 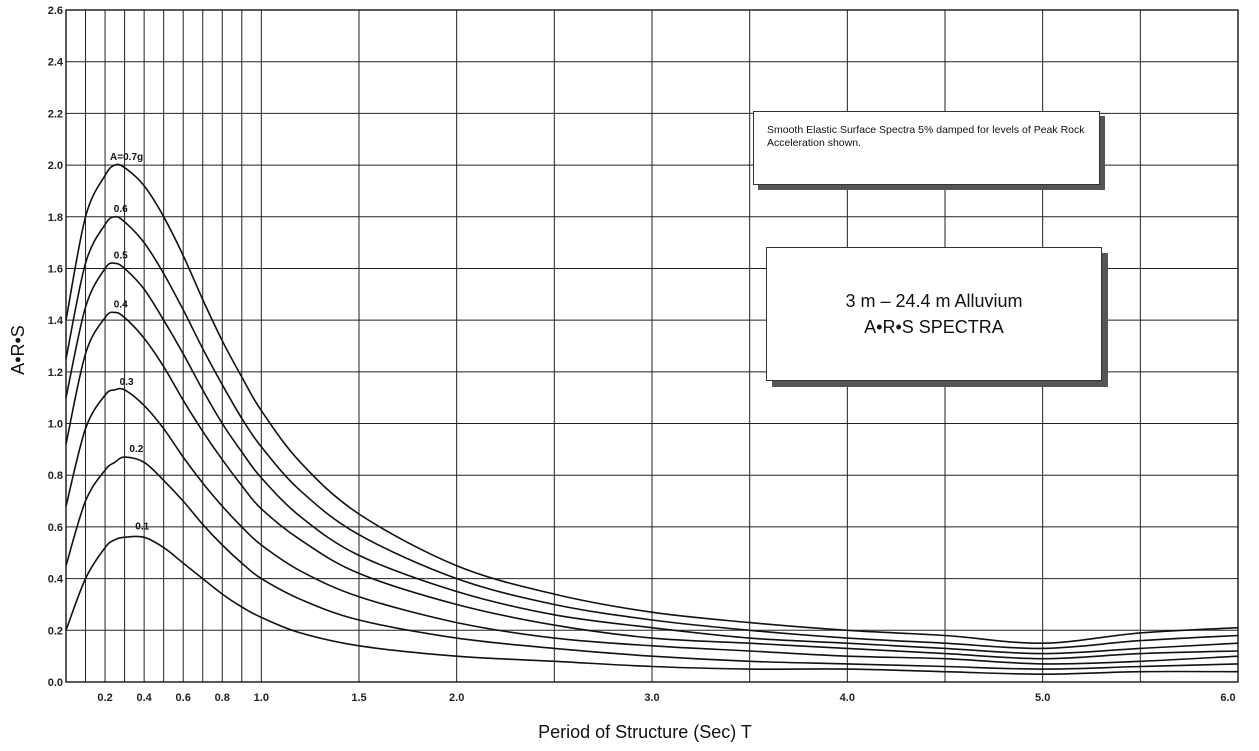 What do you see at coordinates (55, 373) in the screenshot?
I see `y-tick-label: 1.2` at bounding box center [55, 373].